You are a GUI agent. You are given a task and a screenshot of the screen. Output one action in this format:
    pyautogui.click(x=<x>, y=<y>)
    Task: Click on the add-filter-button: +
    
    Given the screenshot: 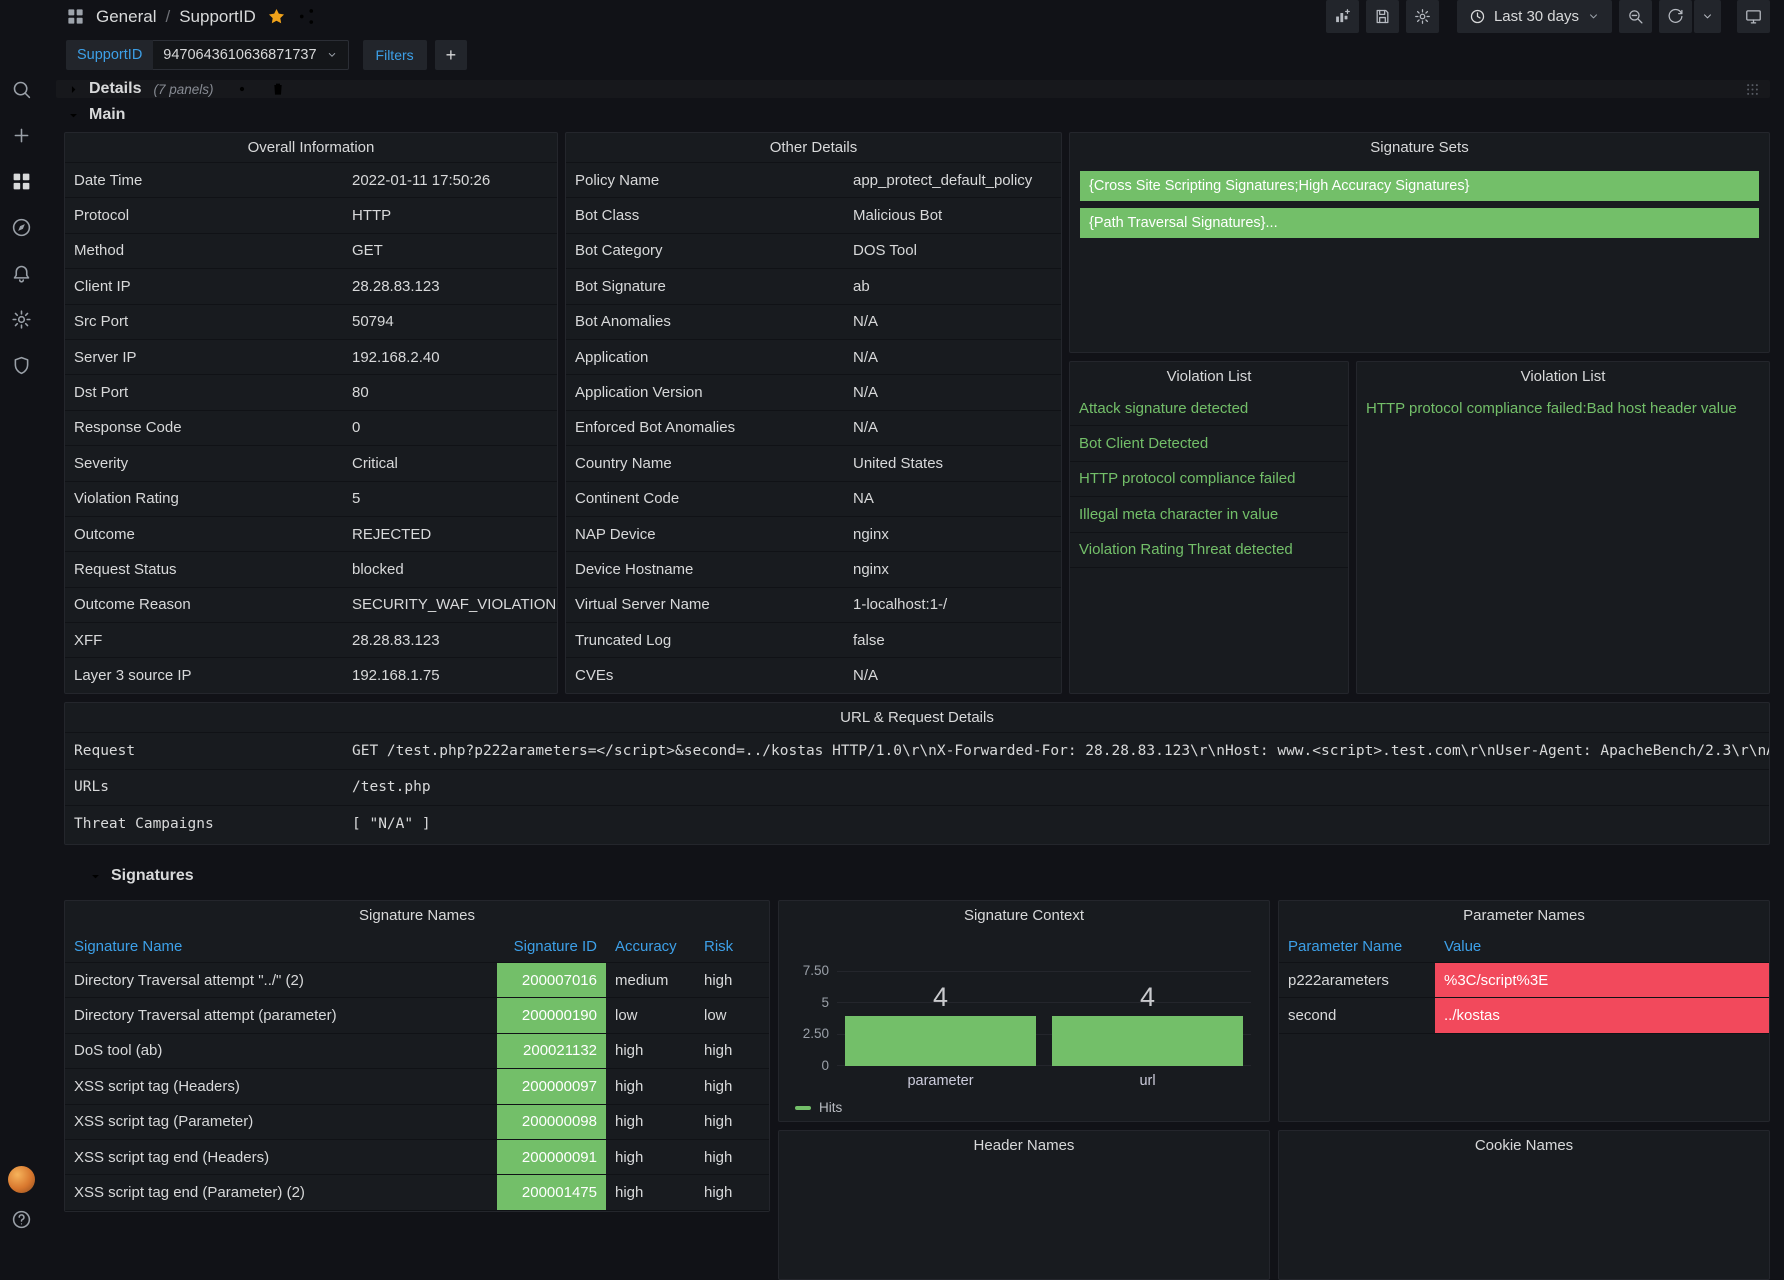 What is the action you would take?
    pyautogui.click(x=451, y=55)
    